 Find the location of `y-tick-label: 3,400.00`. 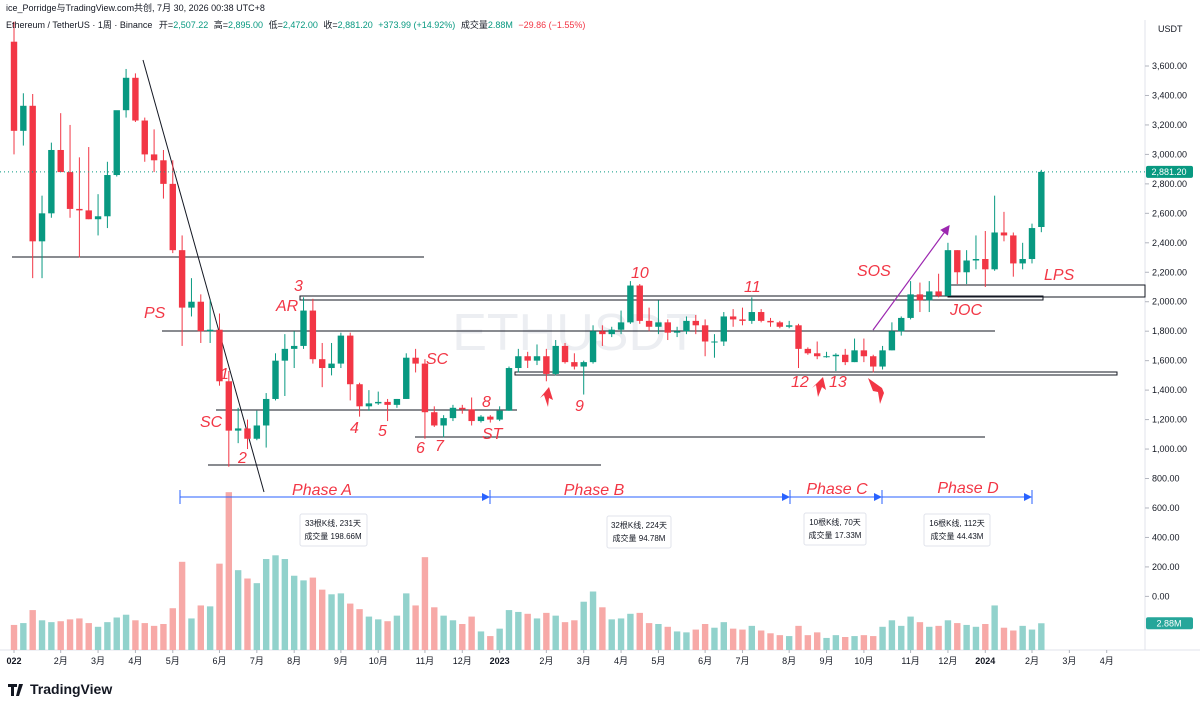

y-tick-label: 3,400.00 is located at coordinates (1169, 95).